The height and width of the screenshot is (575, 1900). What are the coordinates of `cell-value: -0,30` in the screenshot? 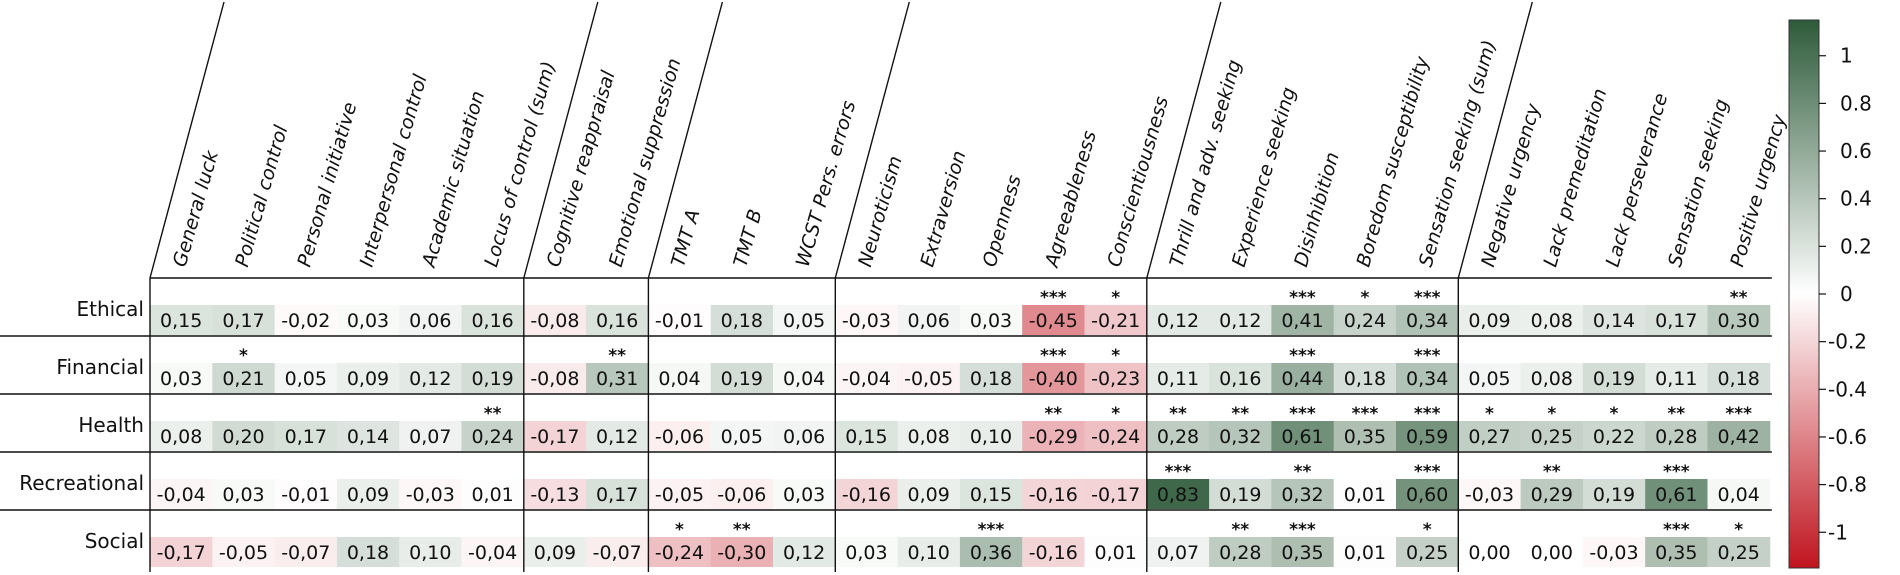 It's located at (741, 553).